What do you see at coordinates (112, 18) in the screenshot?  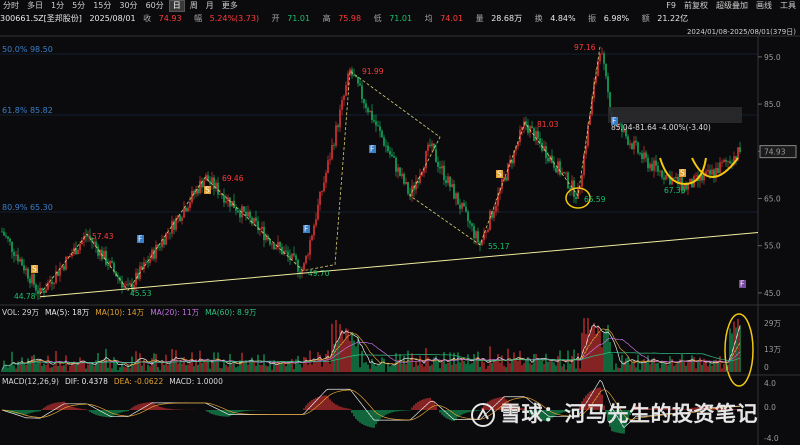 I see `quote-date: 2025/08/01` at bounding box center [112, 18].